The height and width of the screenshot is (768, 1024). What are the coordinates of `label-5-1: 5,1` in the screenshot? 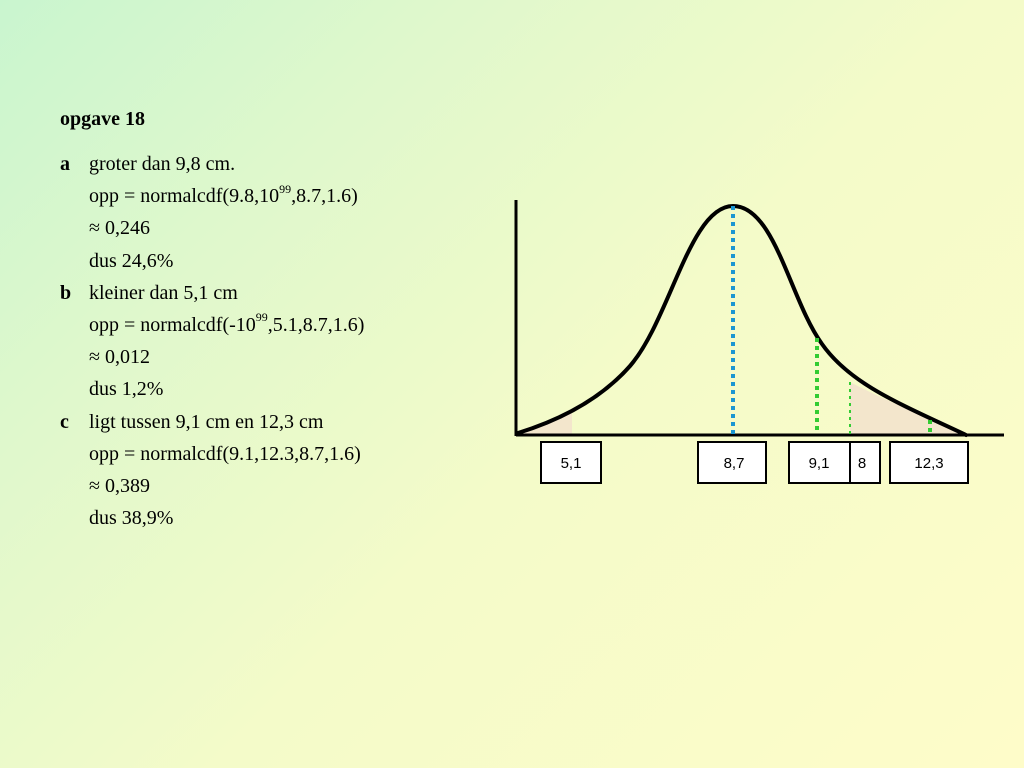 It's located at (571, 463).